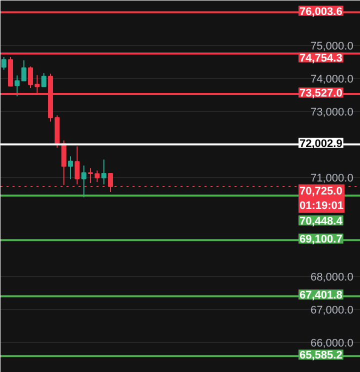  What do you see at coordinates (332, 277) in the screenshot?
I see `y-tick-label: 68,000.0` at bounding box center [332, 277].